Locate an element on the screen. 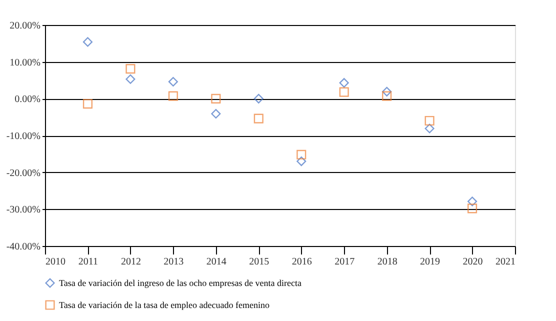  x-tick-label: 2020 is located at coordinates (472, 262).